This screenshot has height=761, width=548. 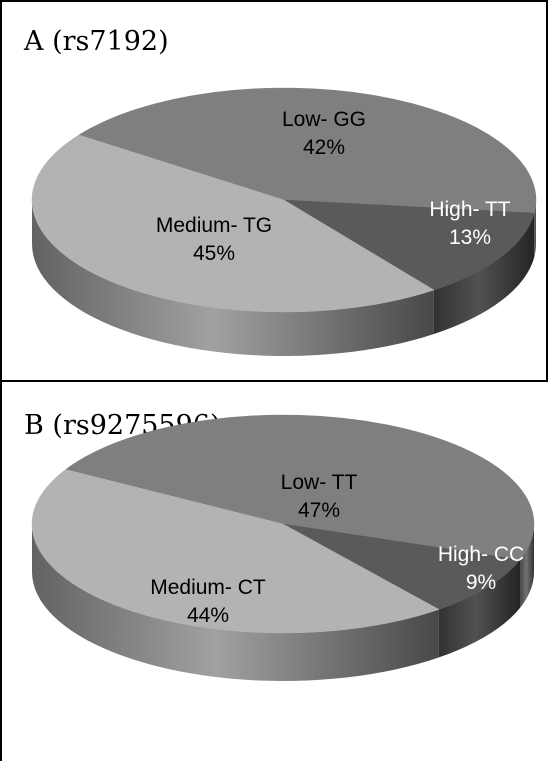 I want to click on slice-percent-label: 44%, so click(x=208, y=615).